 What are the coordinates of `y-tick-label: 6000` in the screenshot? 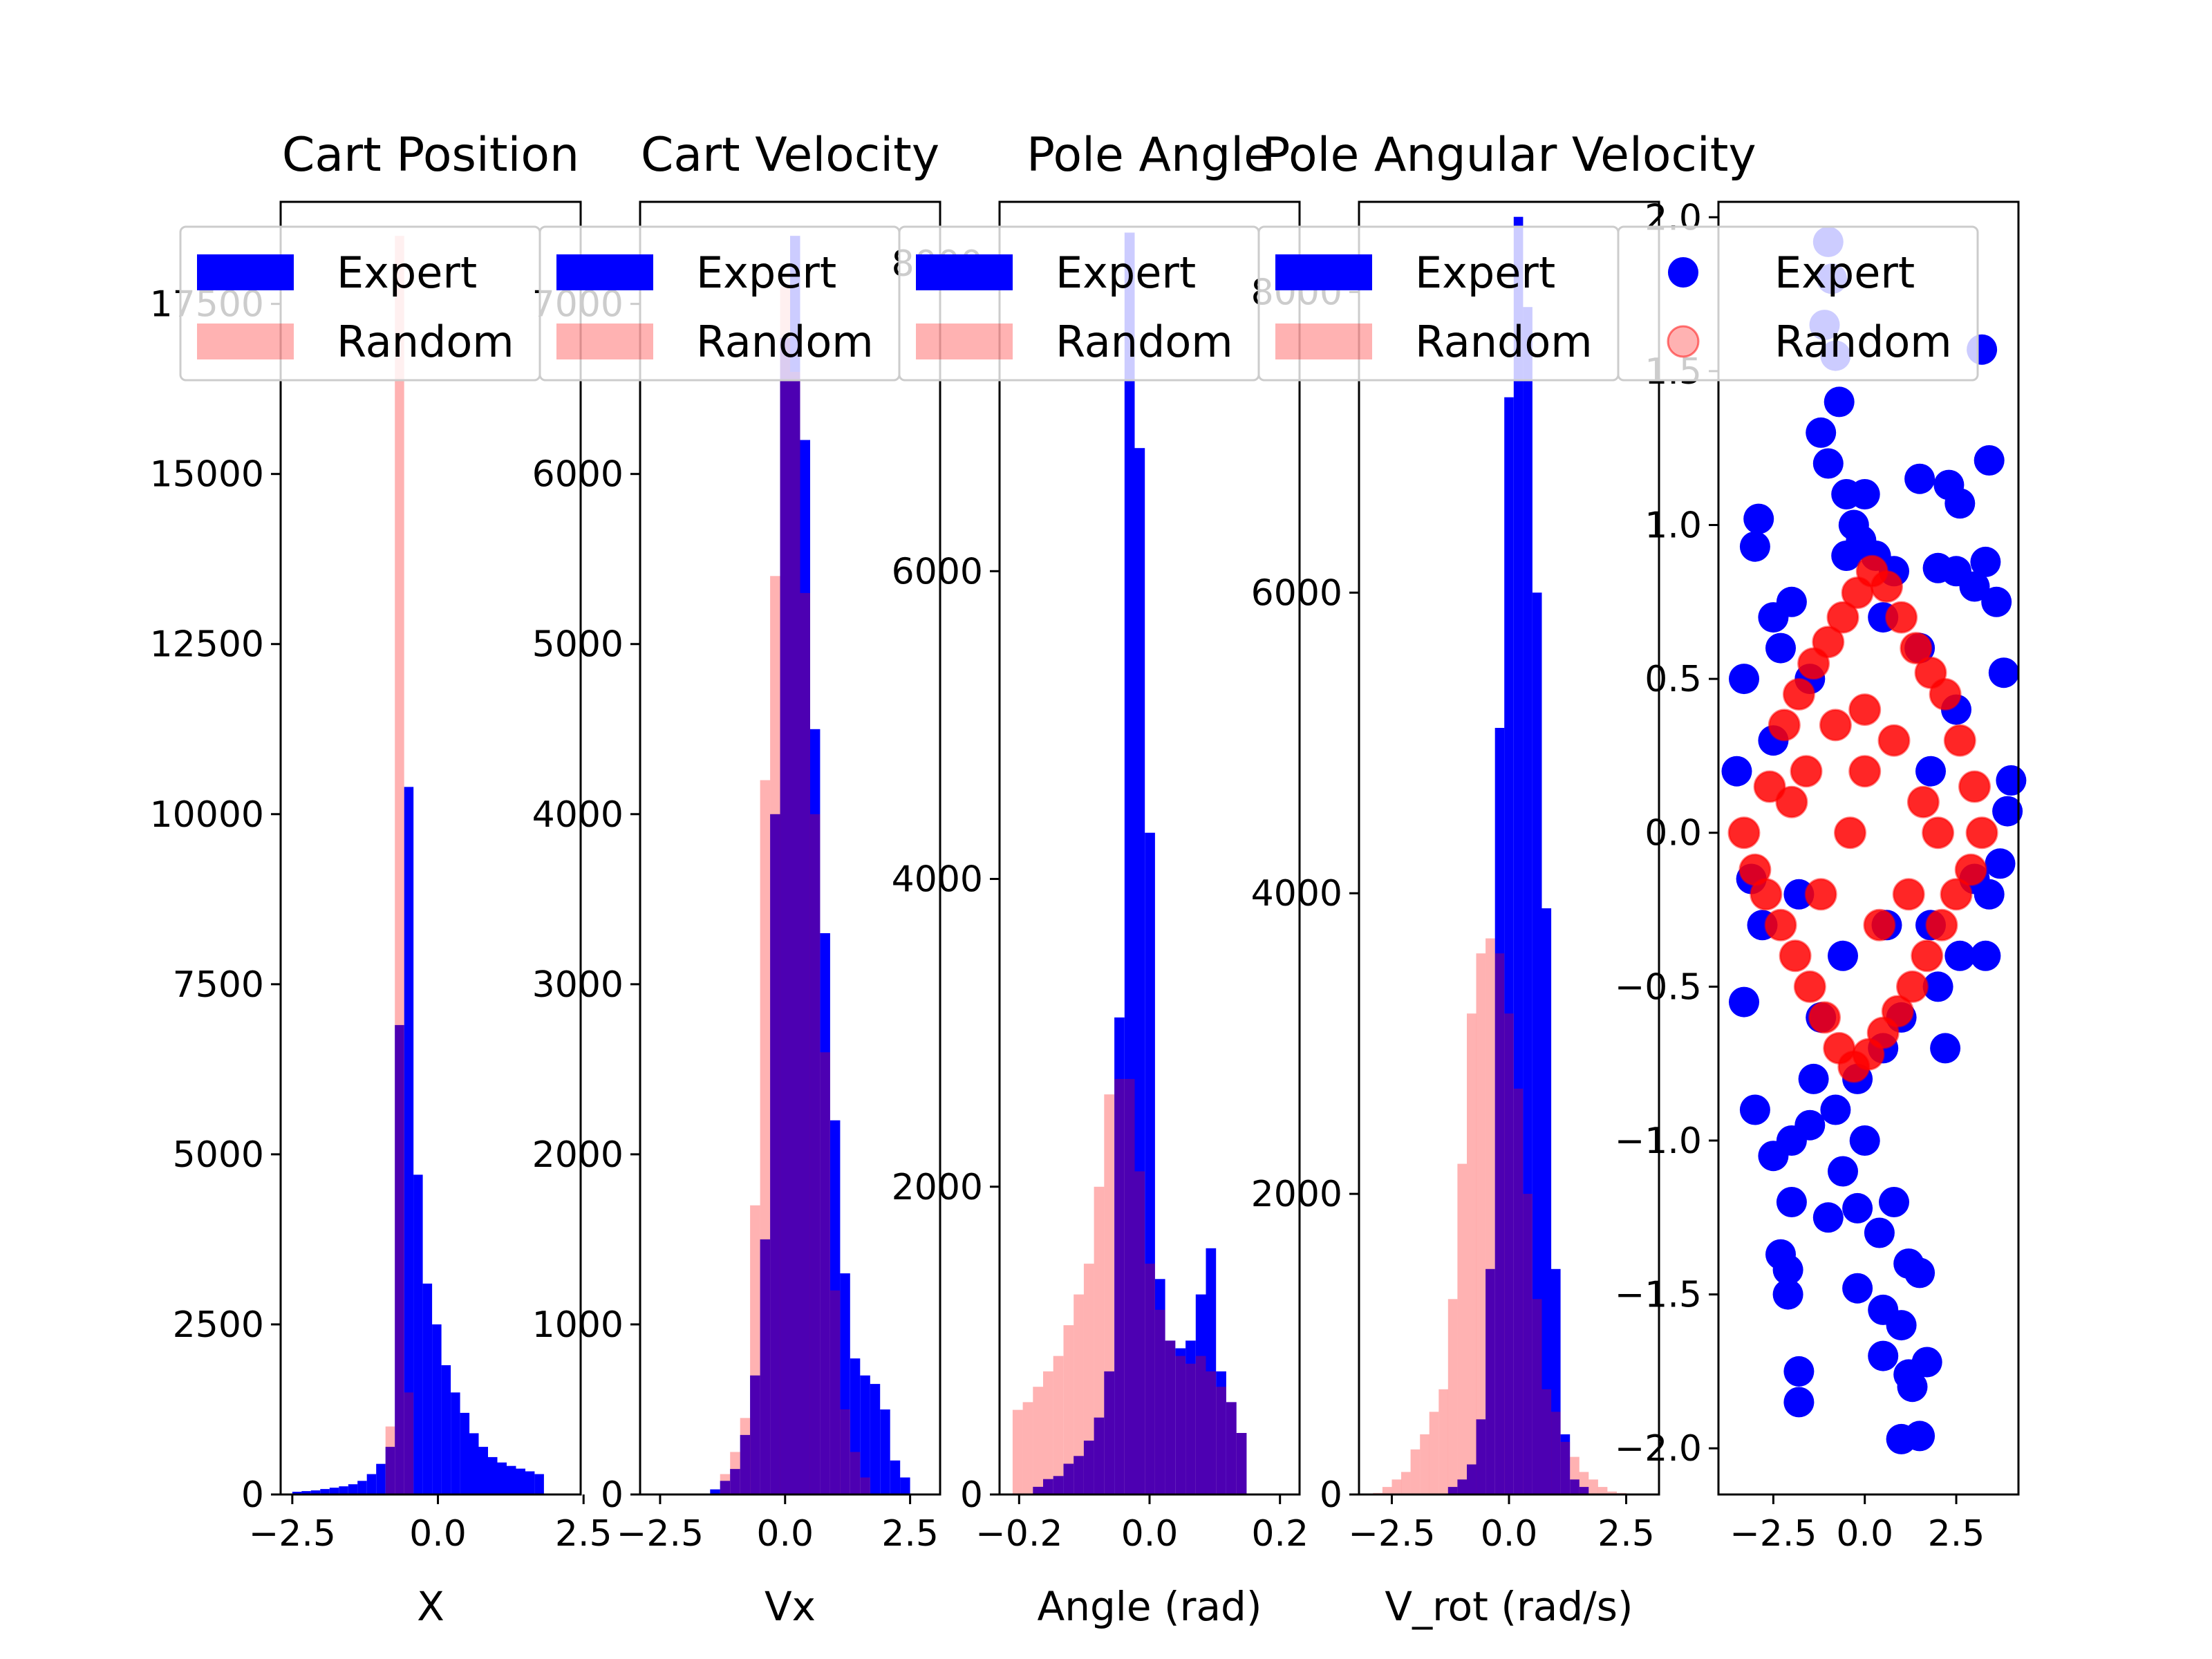 It's located at (1296, 593).